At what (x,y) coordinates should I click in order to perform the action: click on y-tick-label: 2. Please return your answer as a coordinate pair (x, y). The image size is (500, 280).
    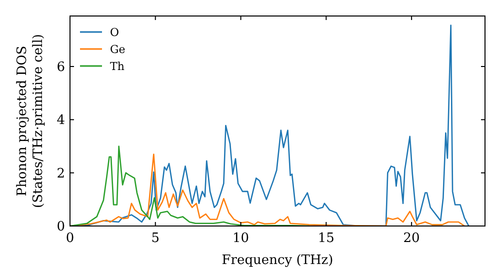
    Looking at the image, I should click on (60, 174).